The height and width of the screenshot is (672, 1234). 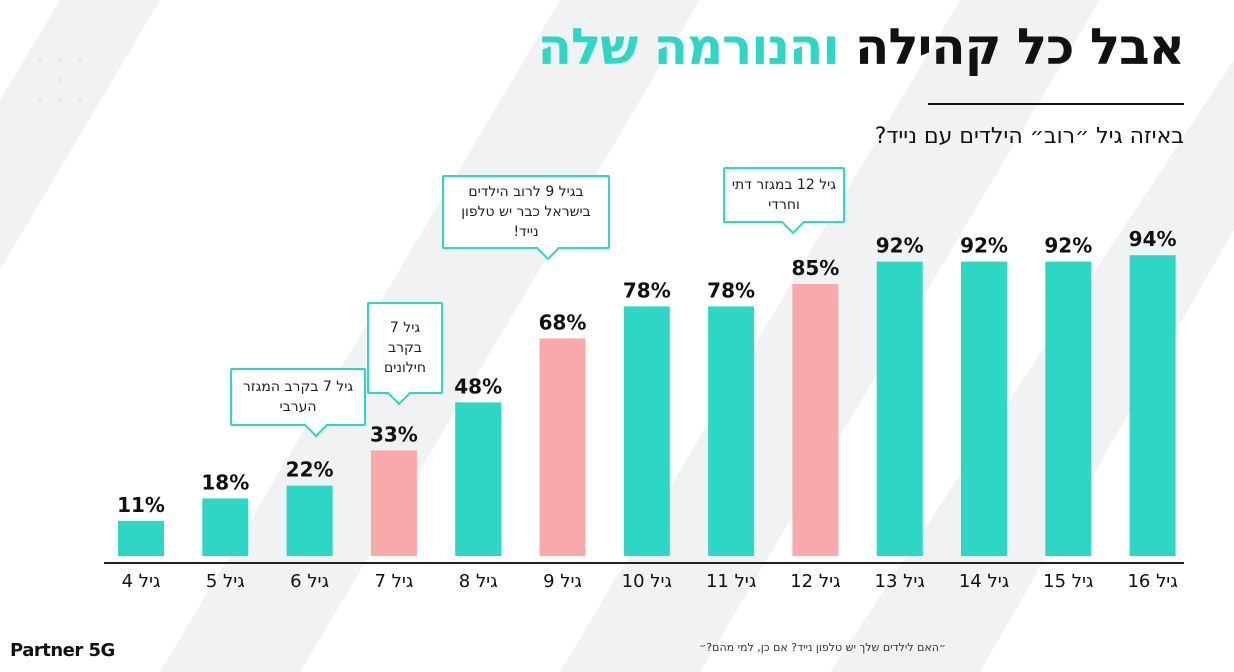 I want to click on callout-box: גיל 12 במגזר דתי וחרדי, so click(x=784, y=195).